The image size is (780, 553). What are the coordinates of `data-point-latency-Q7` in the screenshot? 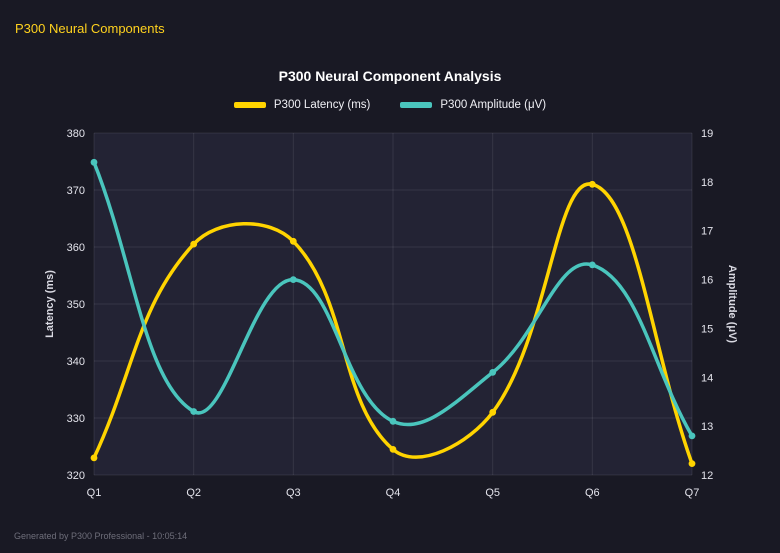 It's located at (692, 463).